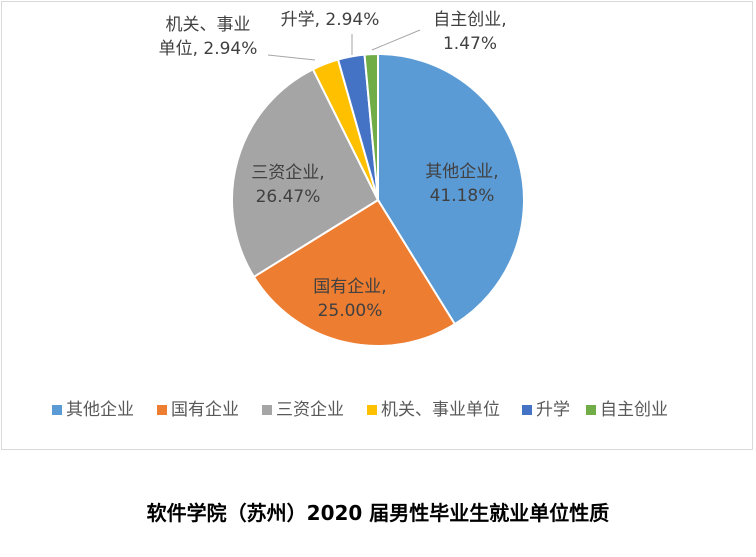 The height and width of the screenshot is (557, 756). What do you see at coordinates (634, 410) in the screenshot?
I see `legend-label-6: 自主创业` at bounding box center [634, 410].